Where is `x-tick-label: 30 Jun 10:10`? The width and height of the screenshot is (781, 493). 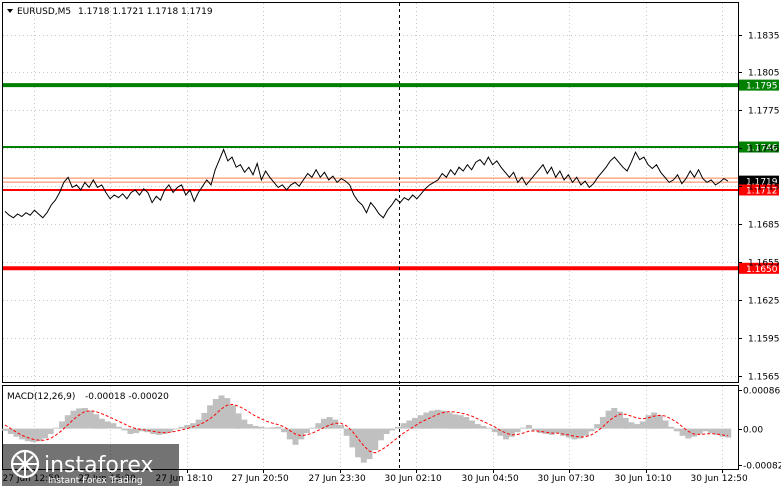 x-tick-label: 30 Jun 10:10 is located at coordinates (643, 479).